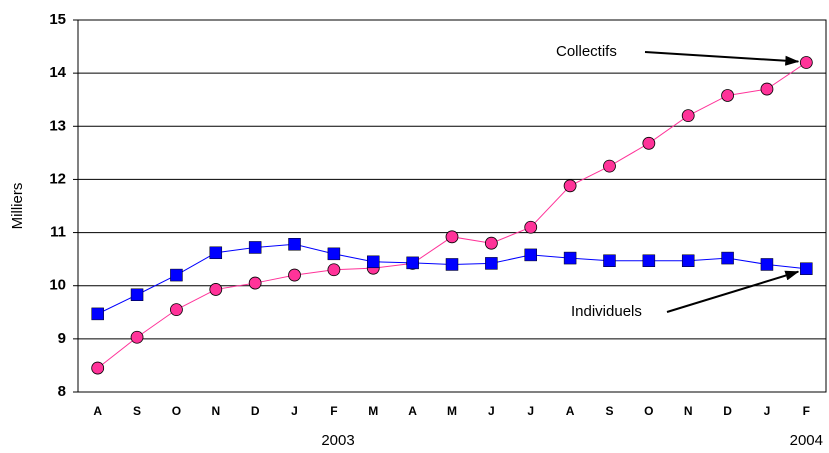  Describe the element at coordinates (57, 285) in the screenshot. I see `y-tick-label: 10` at that location.